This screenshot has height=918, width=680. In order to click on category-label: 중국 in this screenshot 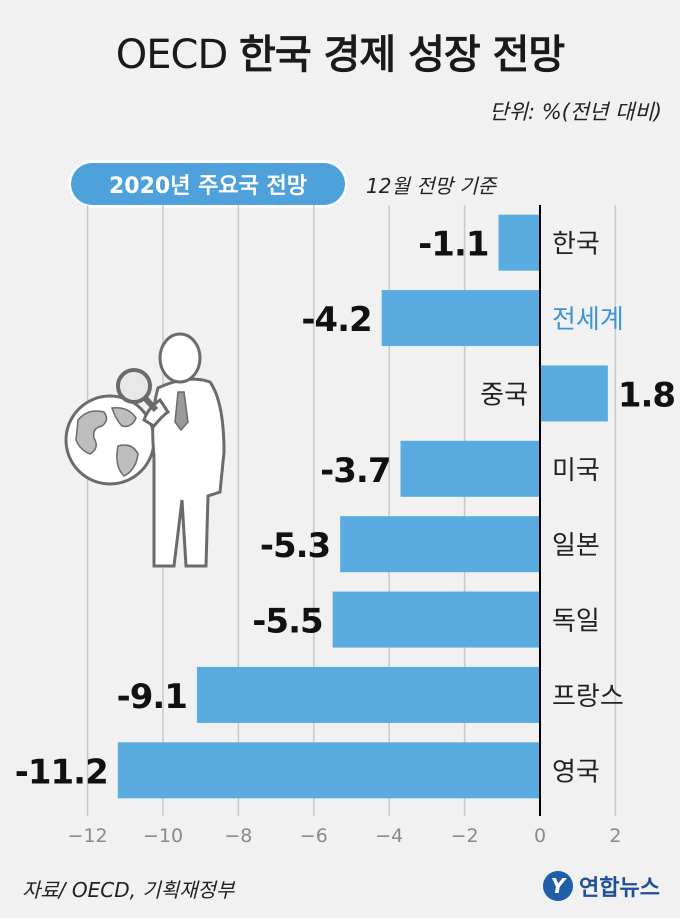, I will do `click(504, 395)`.